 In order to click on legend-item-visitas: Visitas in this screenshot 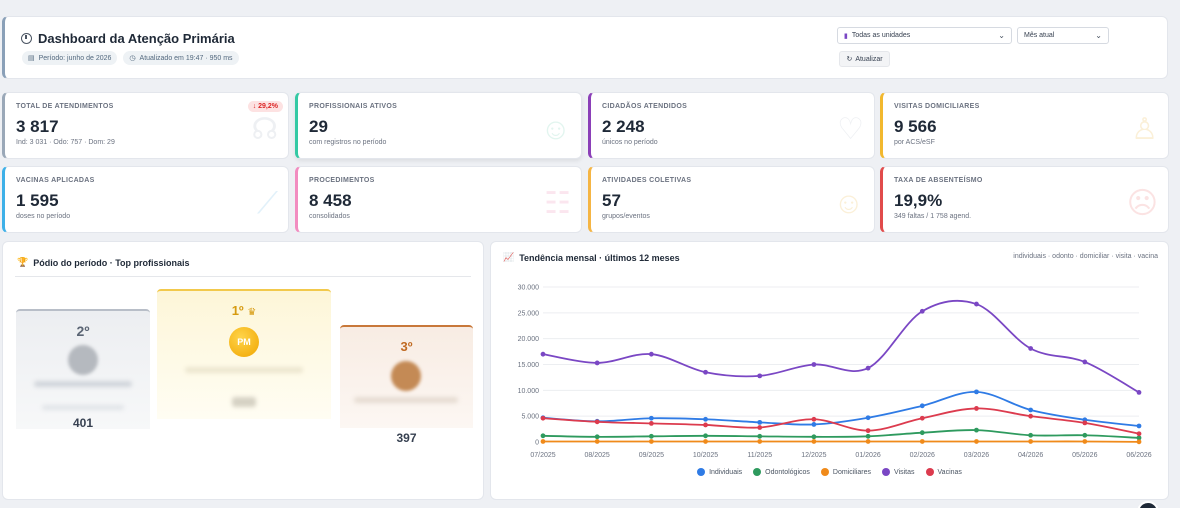, I will do `click(898, 472)`.